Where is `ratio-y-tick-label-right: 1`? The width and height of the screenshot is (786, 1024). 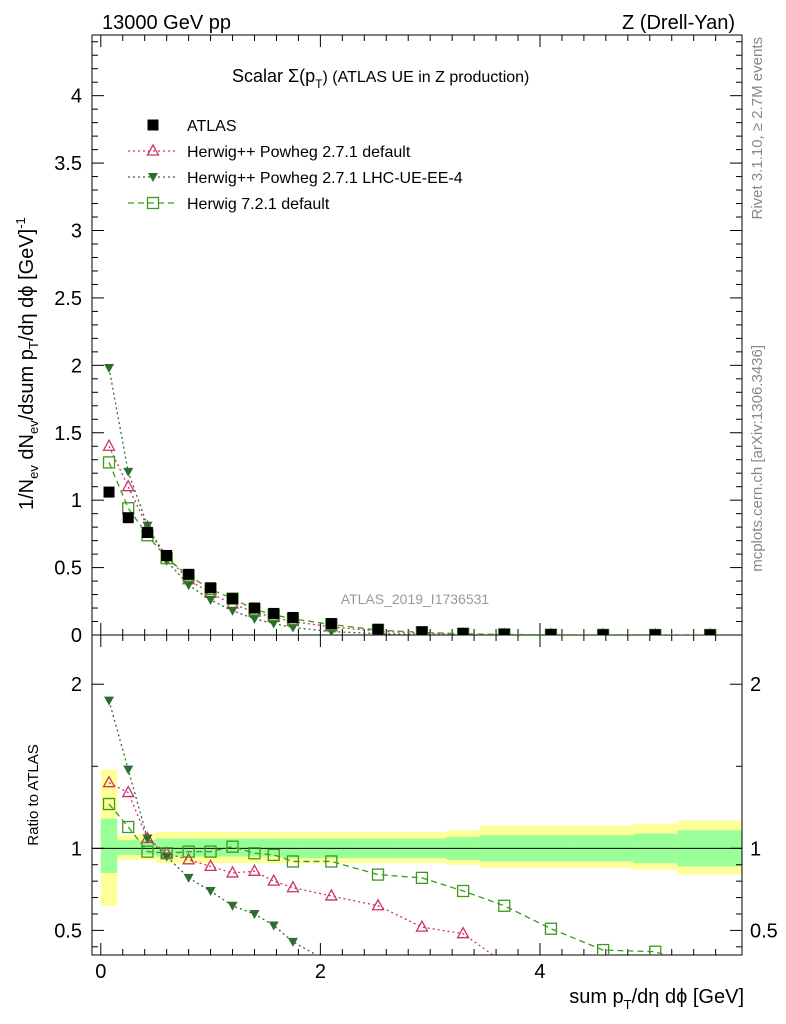 ratio-y-tick-label-right: 1 is located at coordinates (755, 849).